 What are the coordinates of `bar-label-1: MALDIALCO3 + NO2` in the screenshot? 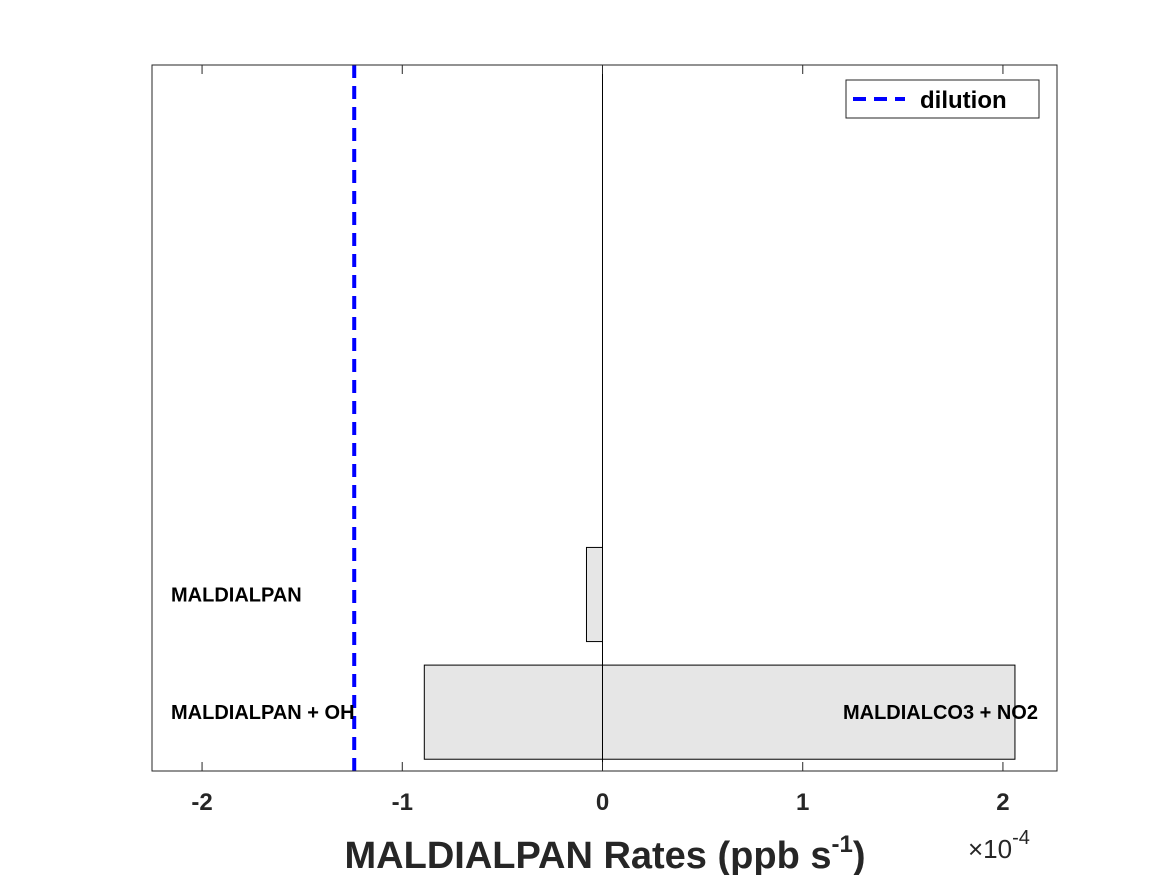 It's located at (940, 713).